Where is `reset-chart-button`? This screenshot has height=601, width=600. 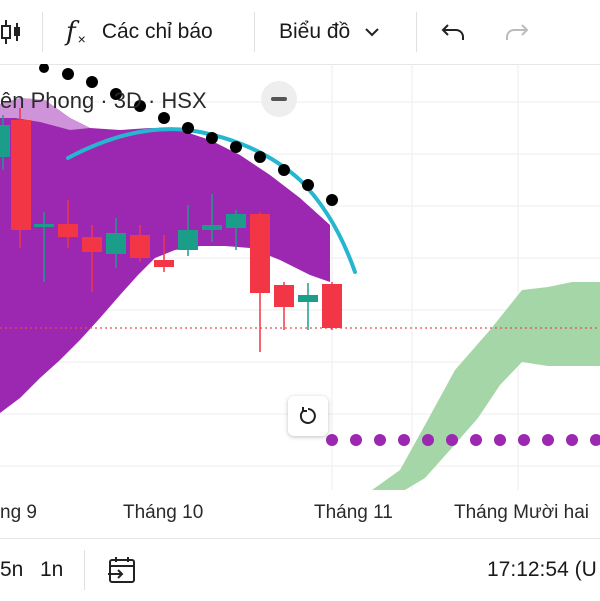 reset-chart-button is located at coordinates (308, 416).